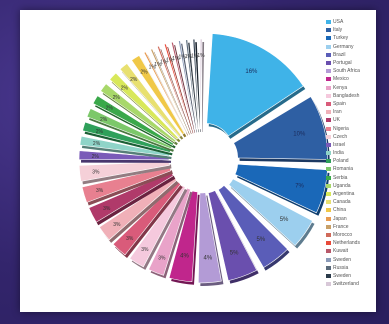 This screenshot has width=389, height=324. What do you see at coordinates (337, 112) in the screenshot?
I see `legend-label: Iran` at bounding box center [337, 112].